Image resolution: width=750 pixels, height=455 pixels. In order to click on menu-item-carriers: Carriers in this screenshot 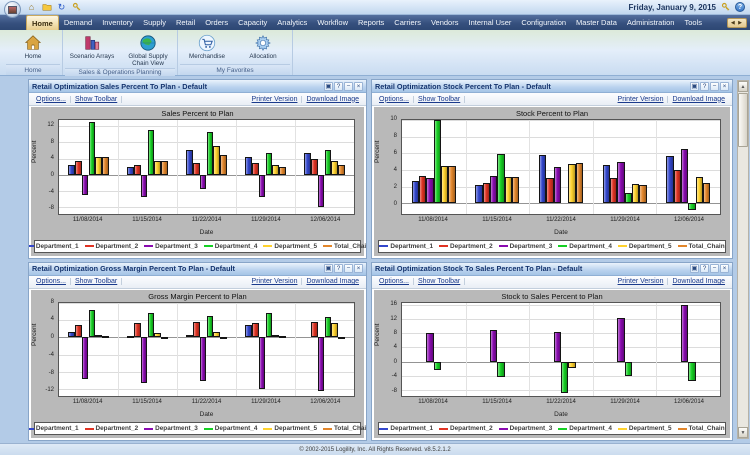, I will do `click(407, 22)`.